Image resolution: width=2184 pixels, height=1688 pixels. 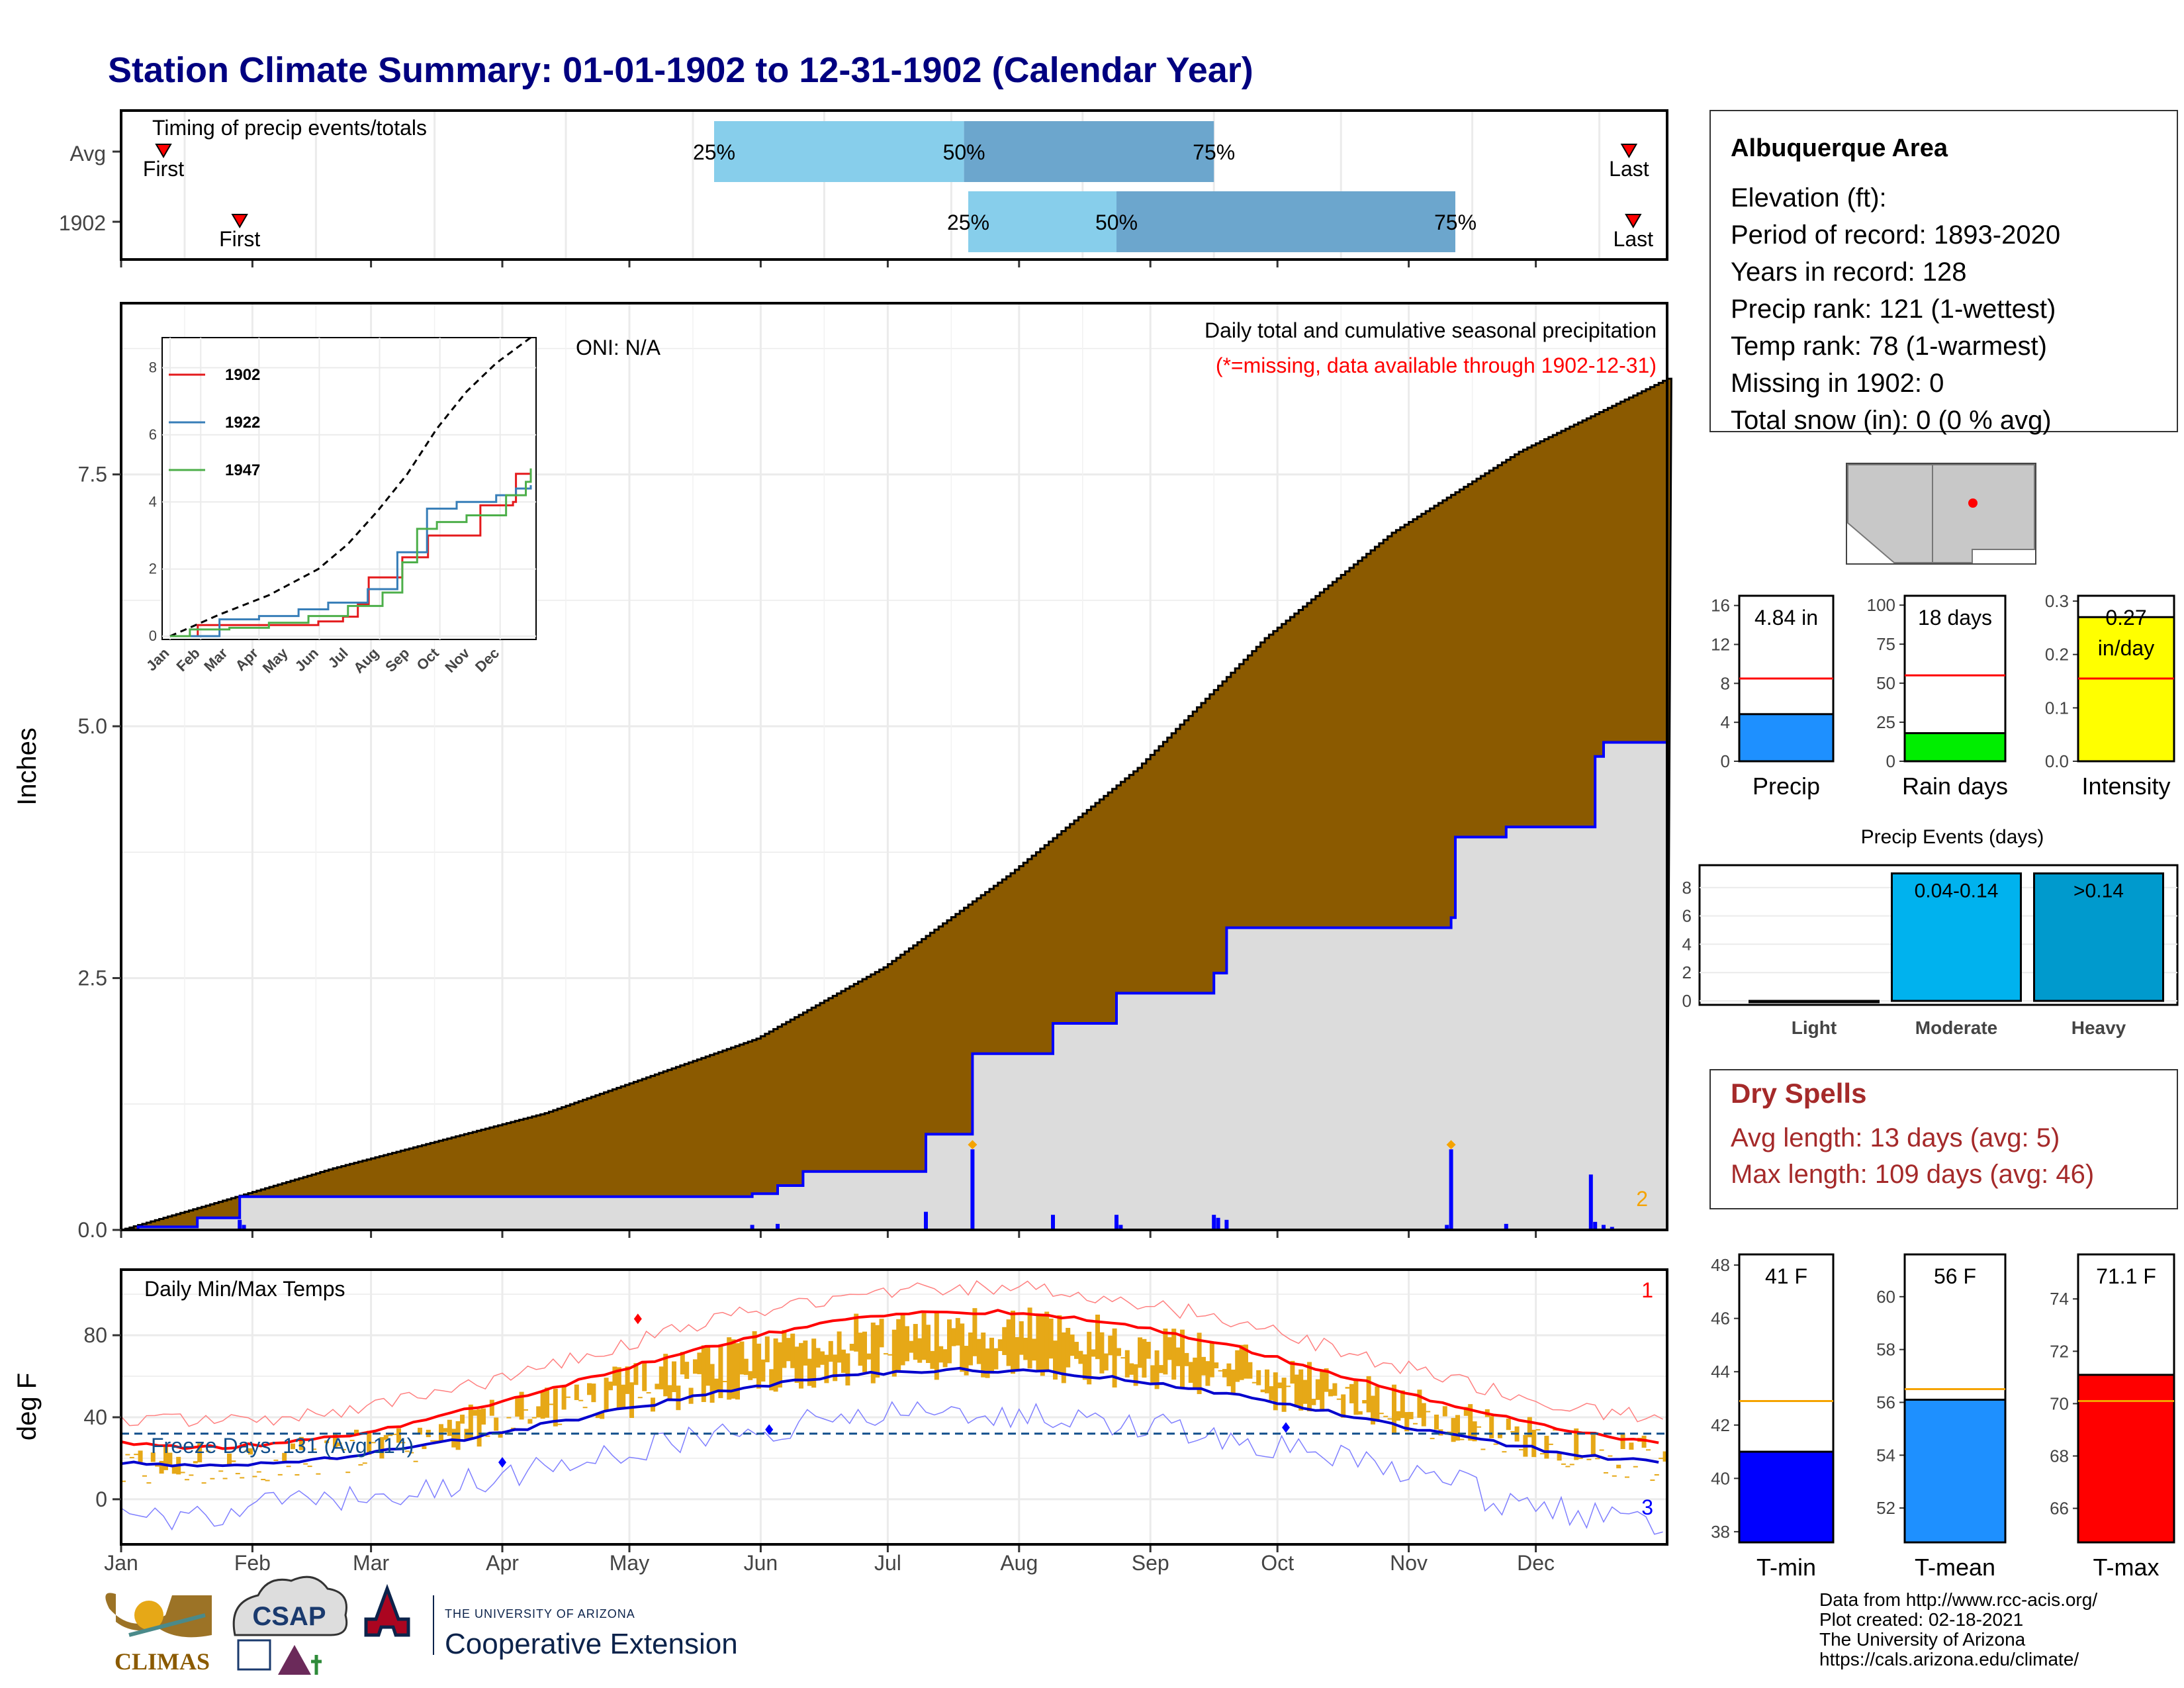 What do you see at coordinates (245, 1289) in the screenshot?
I see `temp-label: Daily Min/Max Temps` at bounding box center [245, 1289].